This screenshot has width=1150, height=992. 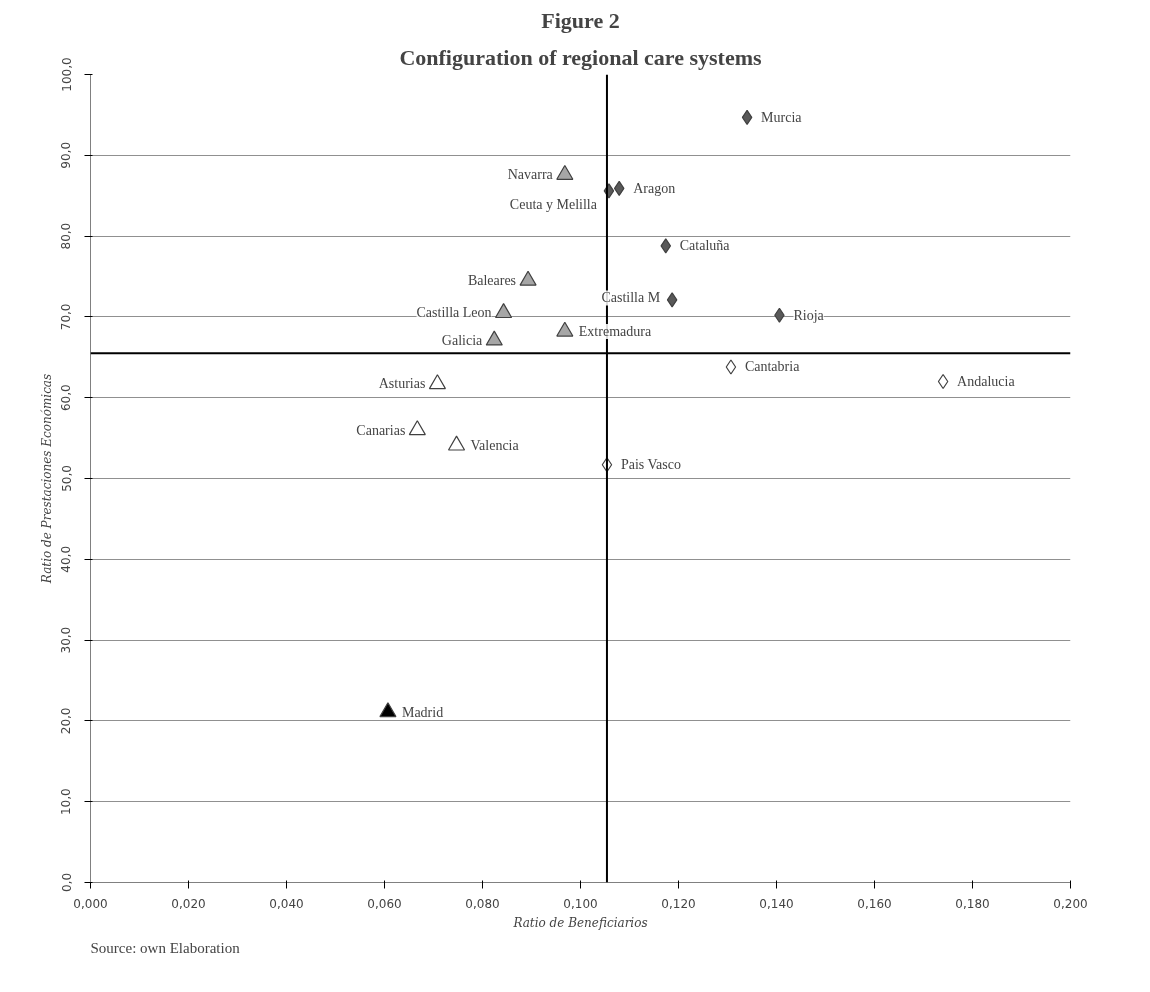 What do you see at coordinates (678, 903) in the screenshot?
I see `x-tick-label: 0,120` at bounding box center [678, 903].